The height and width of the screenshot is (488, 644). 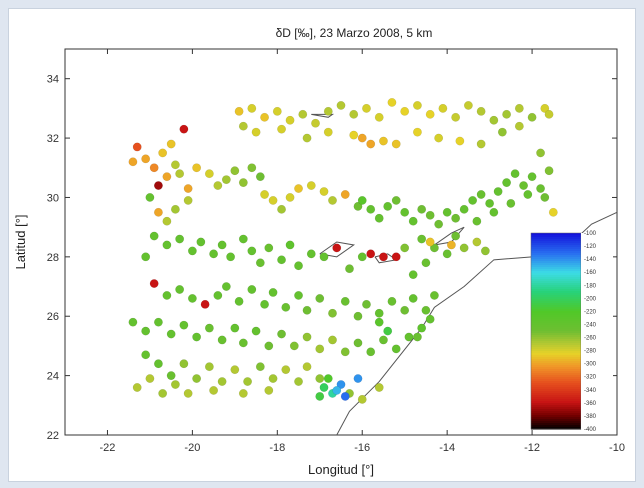 I want to click on y-tick-label: 26, so click(x=53, y=317).